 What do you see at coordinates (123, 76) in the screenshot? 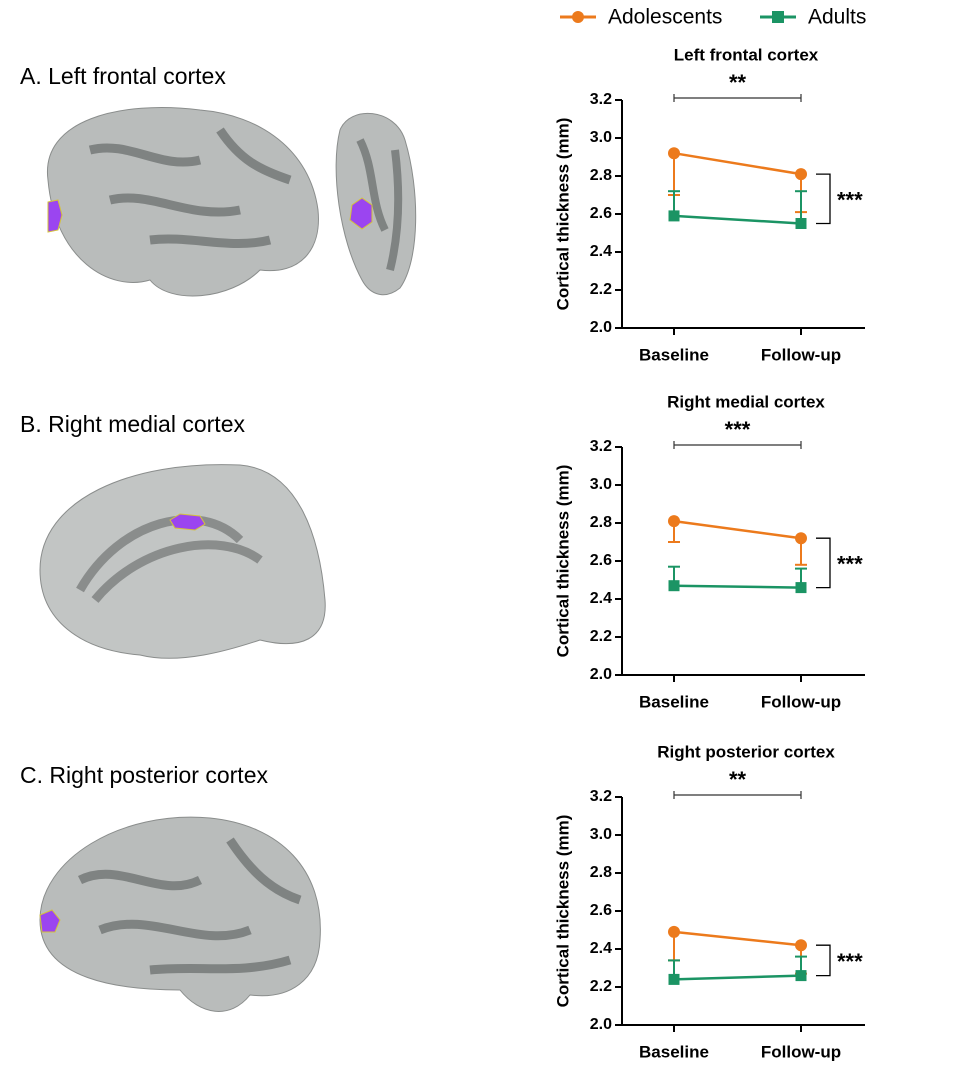
I see `panel-label: A. Left frontal cortex` at bounding box center [123, 76].